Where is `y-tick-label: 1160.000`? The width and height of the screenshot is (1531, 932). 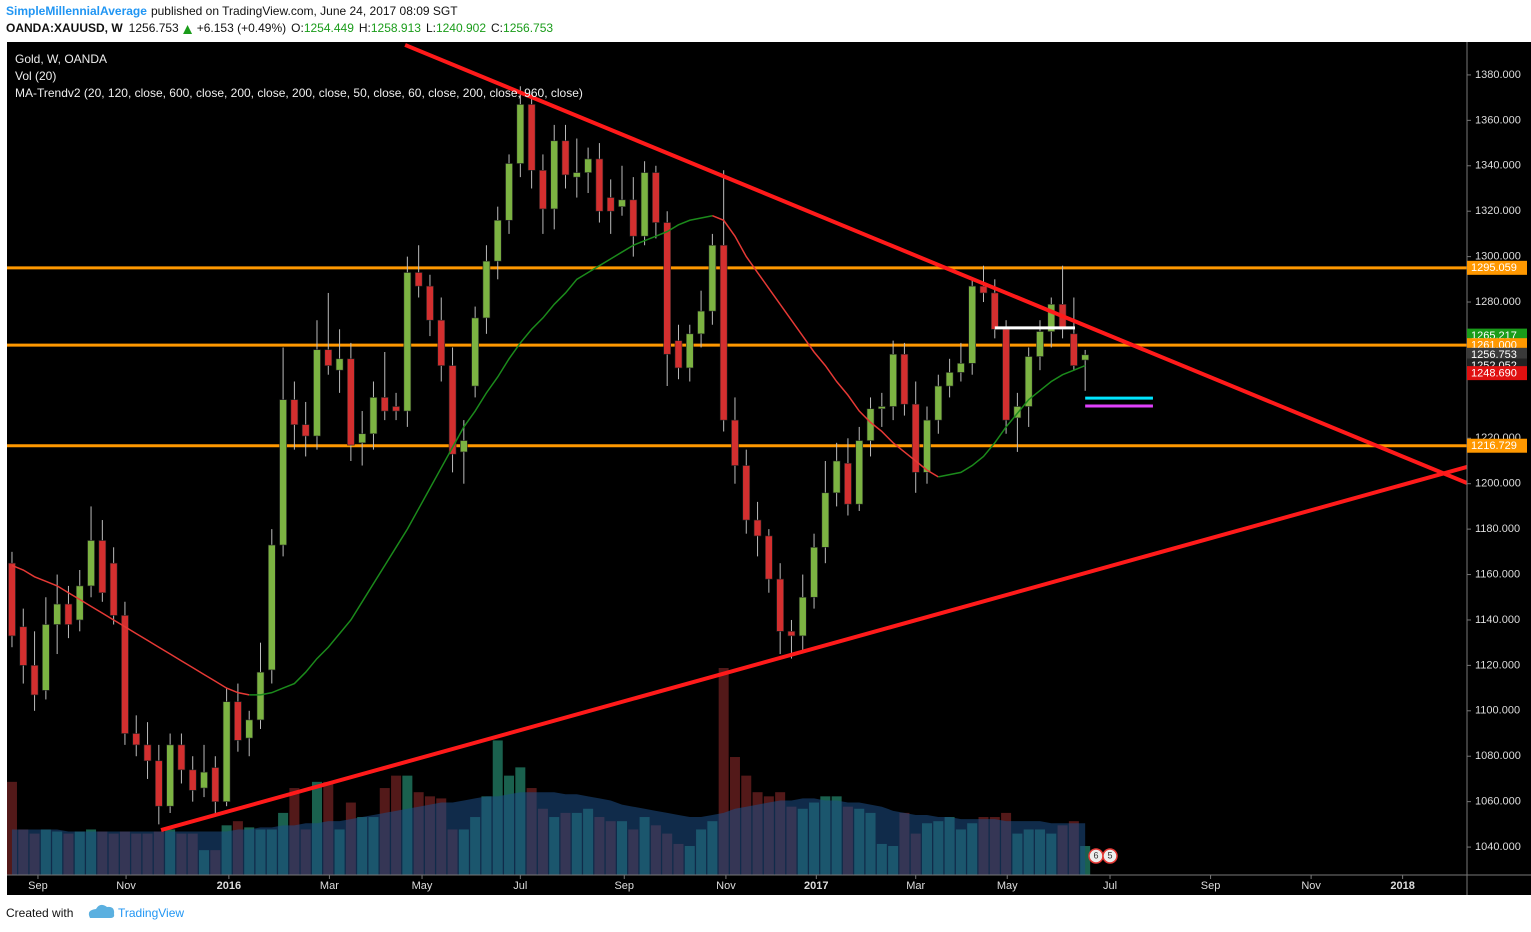 y-tick-label: 1160.000 is located at coordinates (1497, 574).